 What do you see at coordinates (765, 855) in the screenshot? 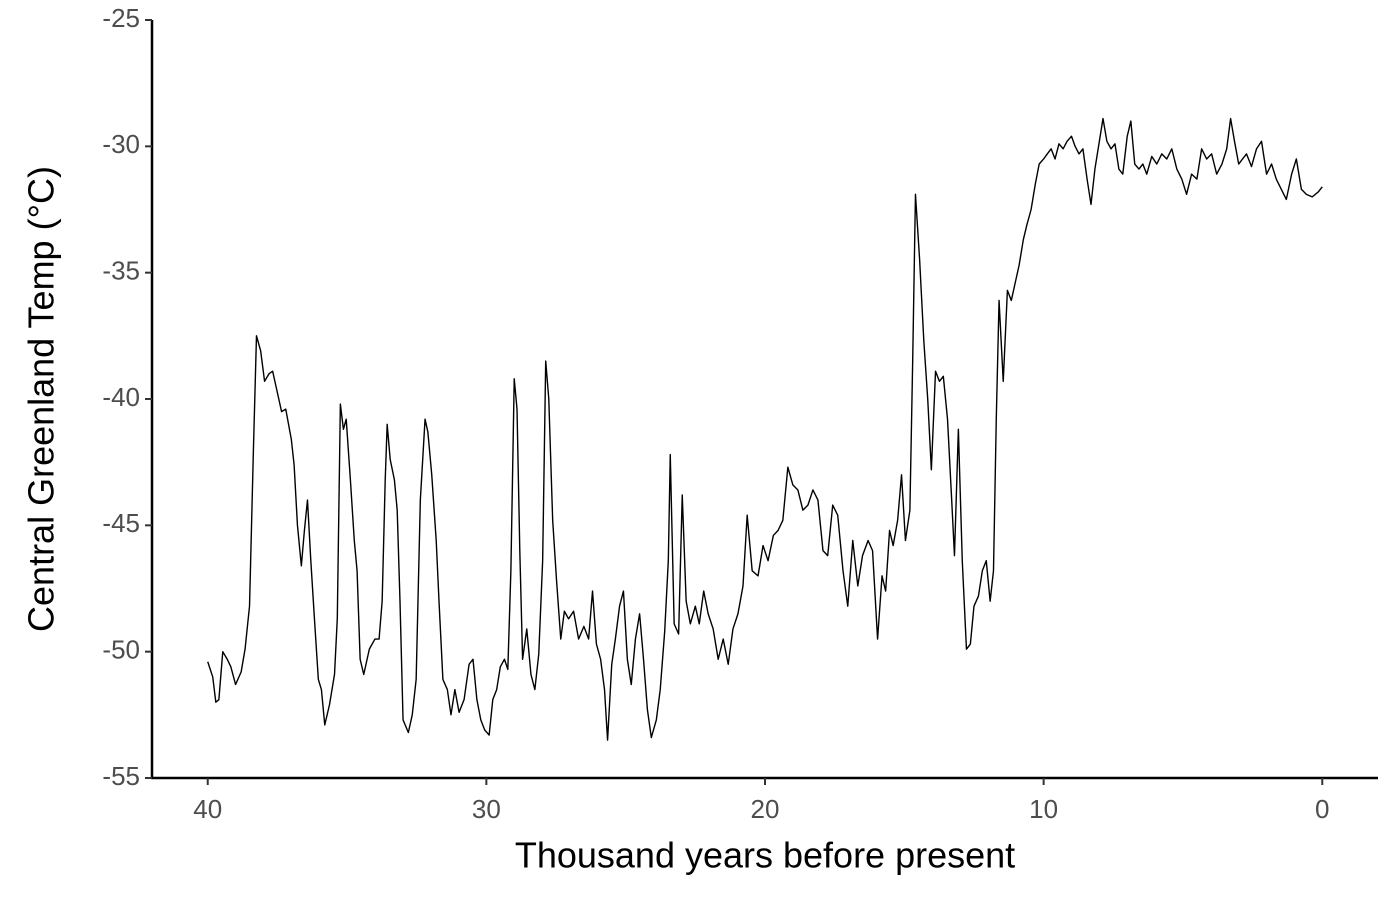
I see `x-axis-title: Thousand years before present` at bounding box center [765, 855].